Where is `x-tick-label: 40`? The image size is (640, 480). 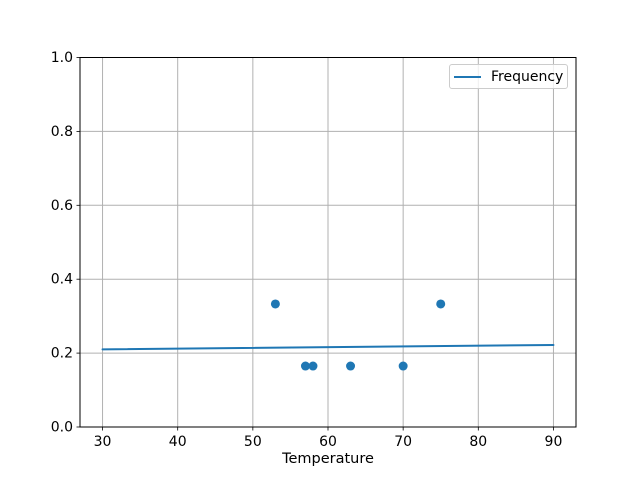 x-tick-label: 40 is located at coordinates (178, 442).